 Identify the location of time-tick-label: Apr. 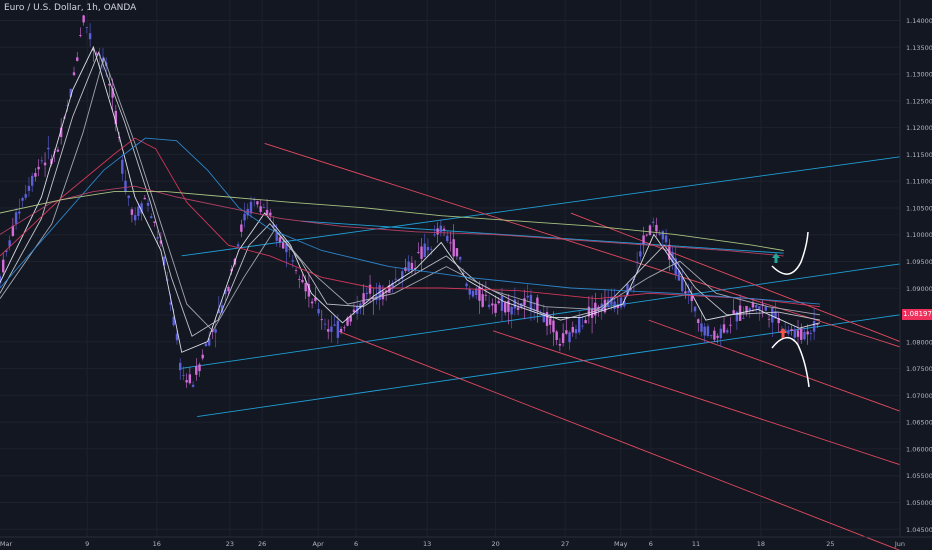
(319, 544).